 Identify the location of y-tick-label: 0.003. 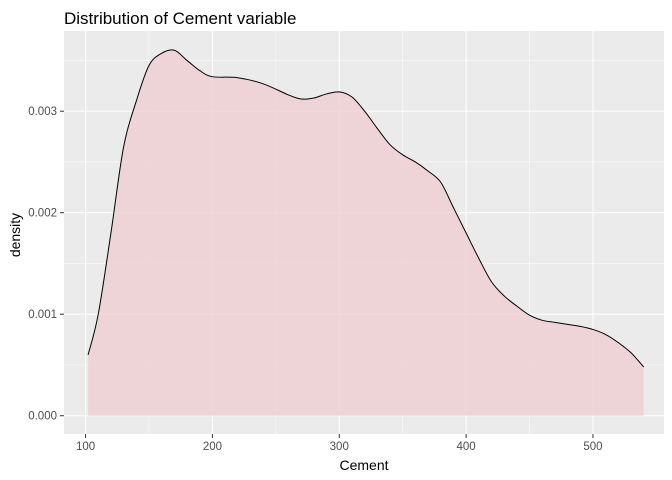
(42, 112).